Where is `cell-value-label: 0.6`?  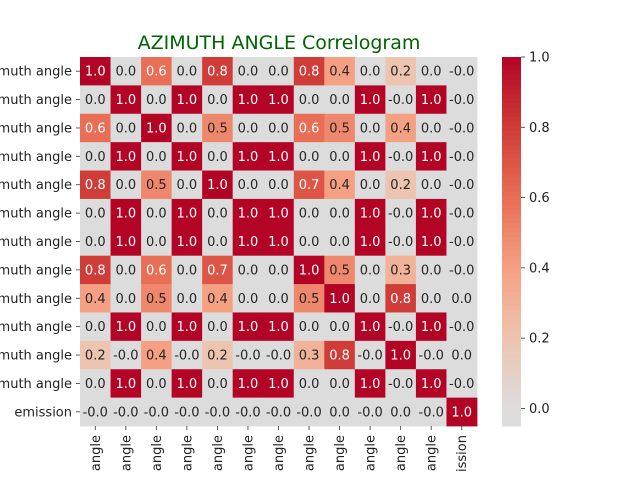 cell-value-label: 0.6 is located at coordinates (95, 128).